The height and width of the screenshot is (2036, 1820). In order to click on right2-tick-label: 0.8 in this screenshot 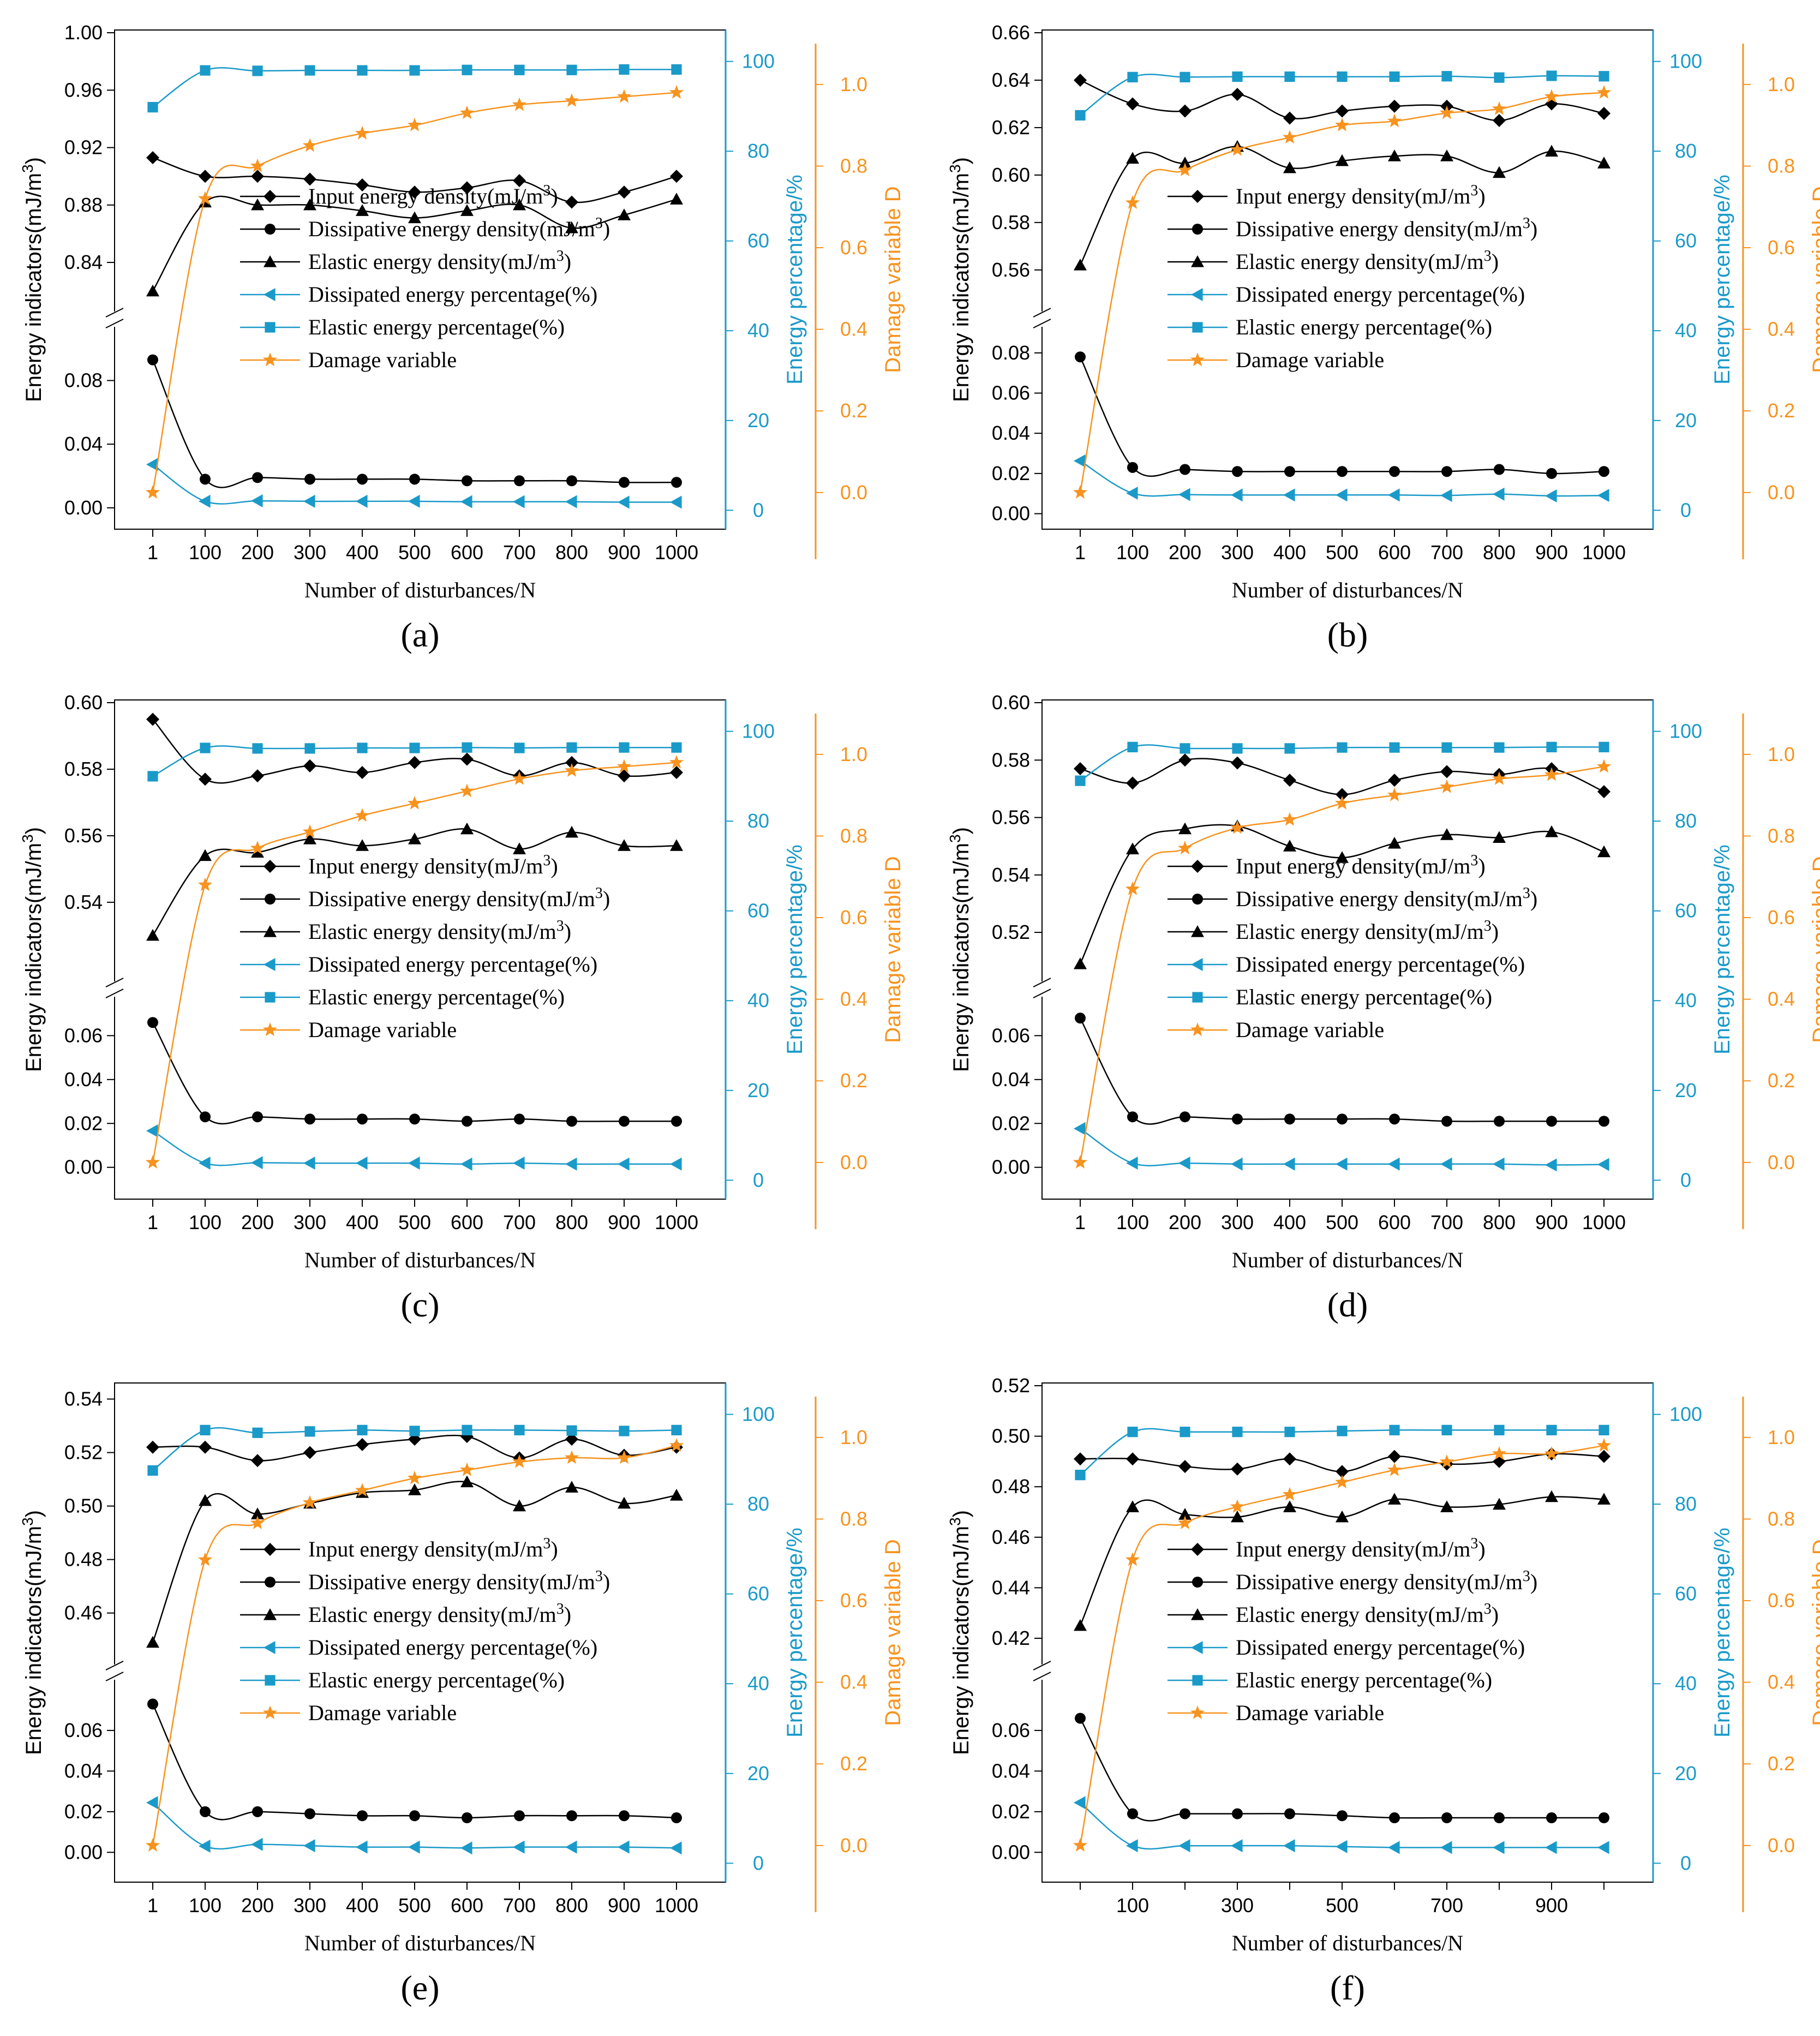, I will do `click(854, 165)`.